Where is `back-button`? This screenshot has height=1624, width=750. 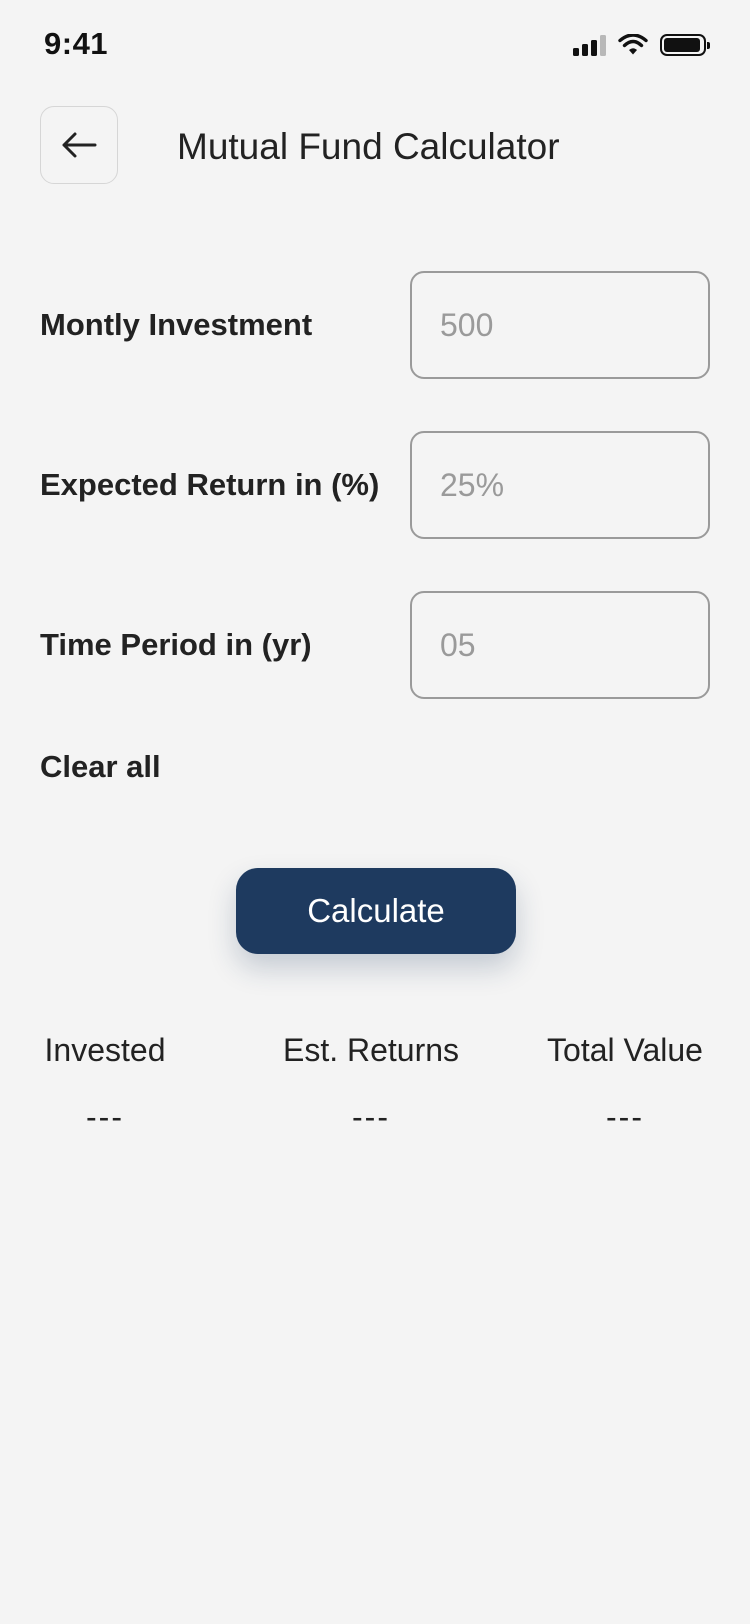 back-button is located at coordinates (79, 145).